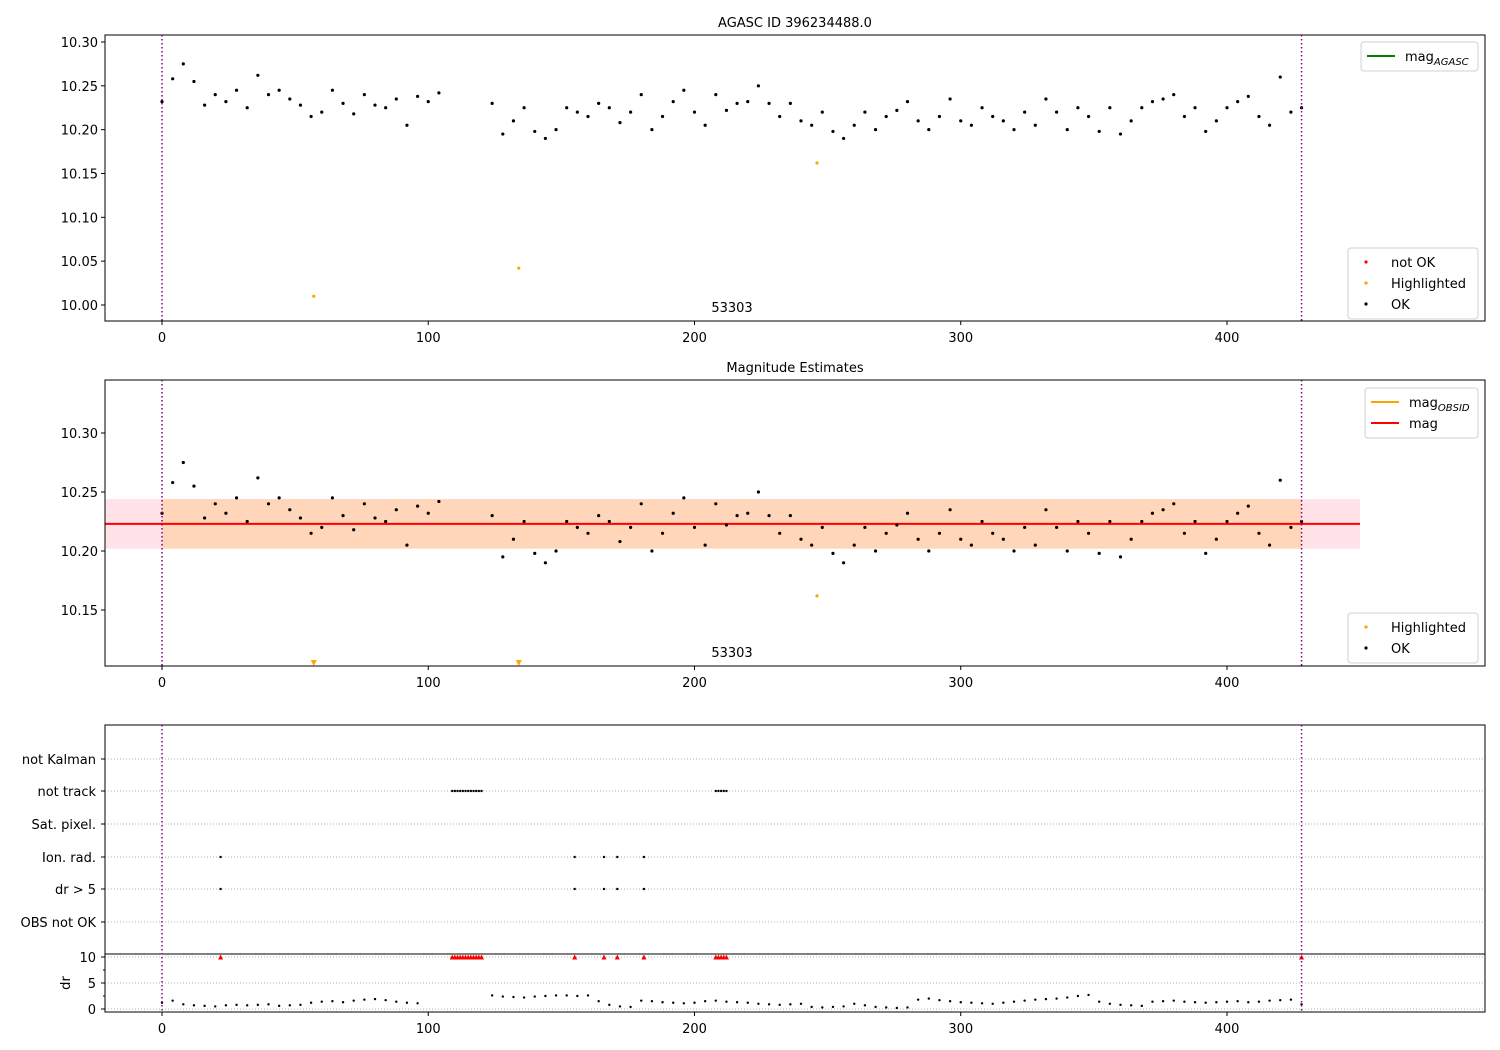 The height and width of the screenshot is (1050, 1500). What do you see at coordinates (59, 760) in the screenshot?
I see `flag-label: not Kalman` at bounding box center [59, 760].